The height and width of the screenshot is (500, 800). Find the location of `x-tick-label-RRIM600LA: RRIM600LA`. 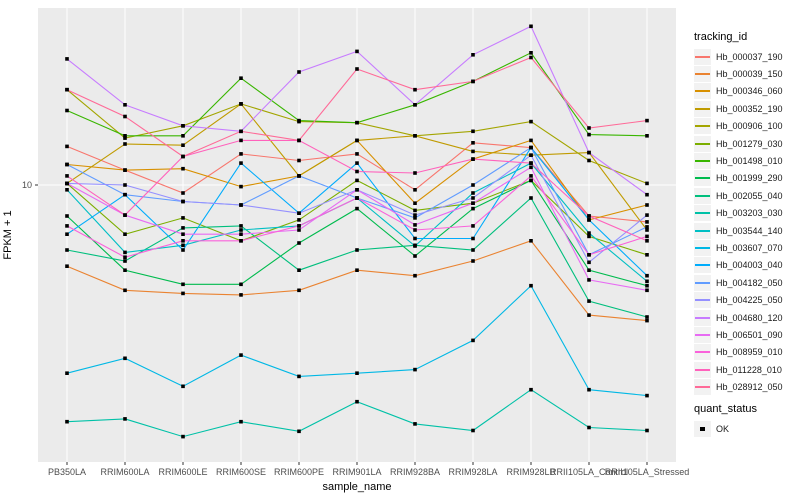

x-tick-label-RRIM600LA: RRIM600LA is located at coordinates (125, 472).